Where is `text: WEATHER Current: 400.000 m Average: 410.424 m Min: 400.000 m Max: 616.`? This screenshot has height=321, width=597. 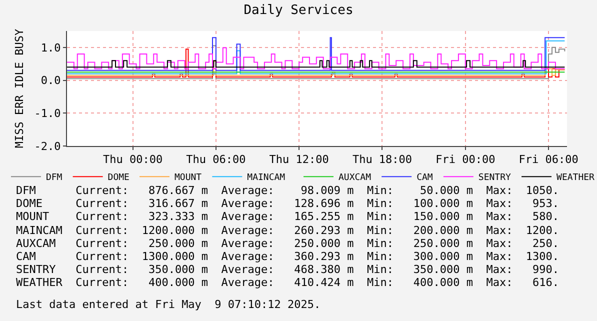 text: WEATHER Current: 400.000 m Average: 410.424 m Min: 400.000 m Max: 616. is located at coordinates (288, 283).